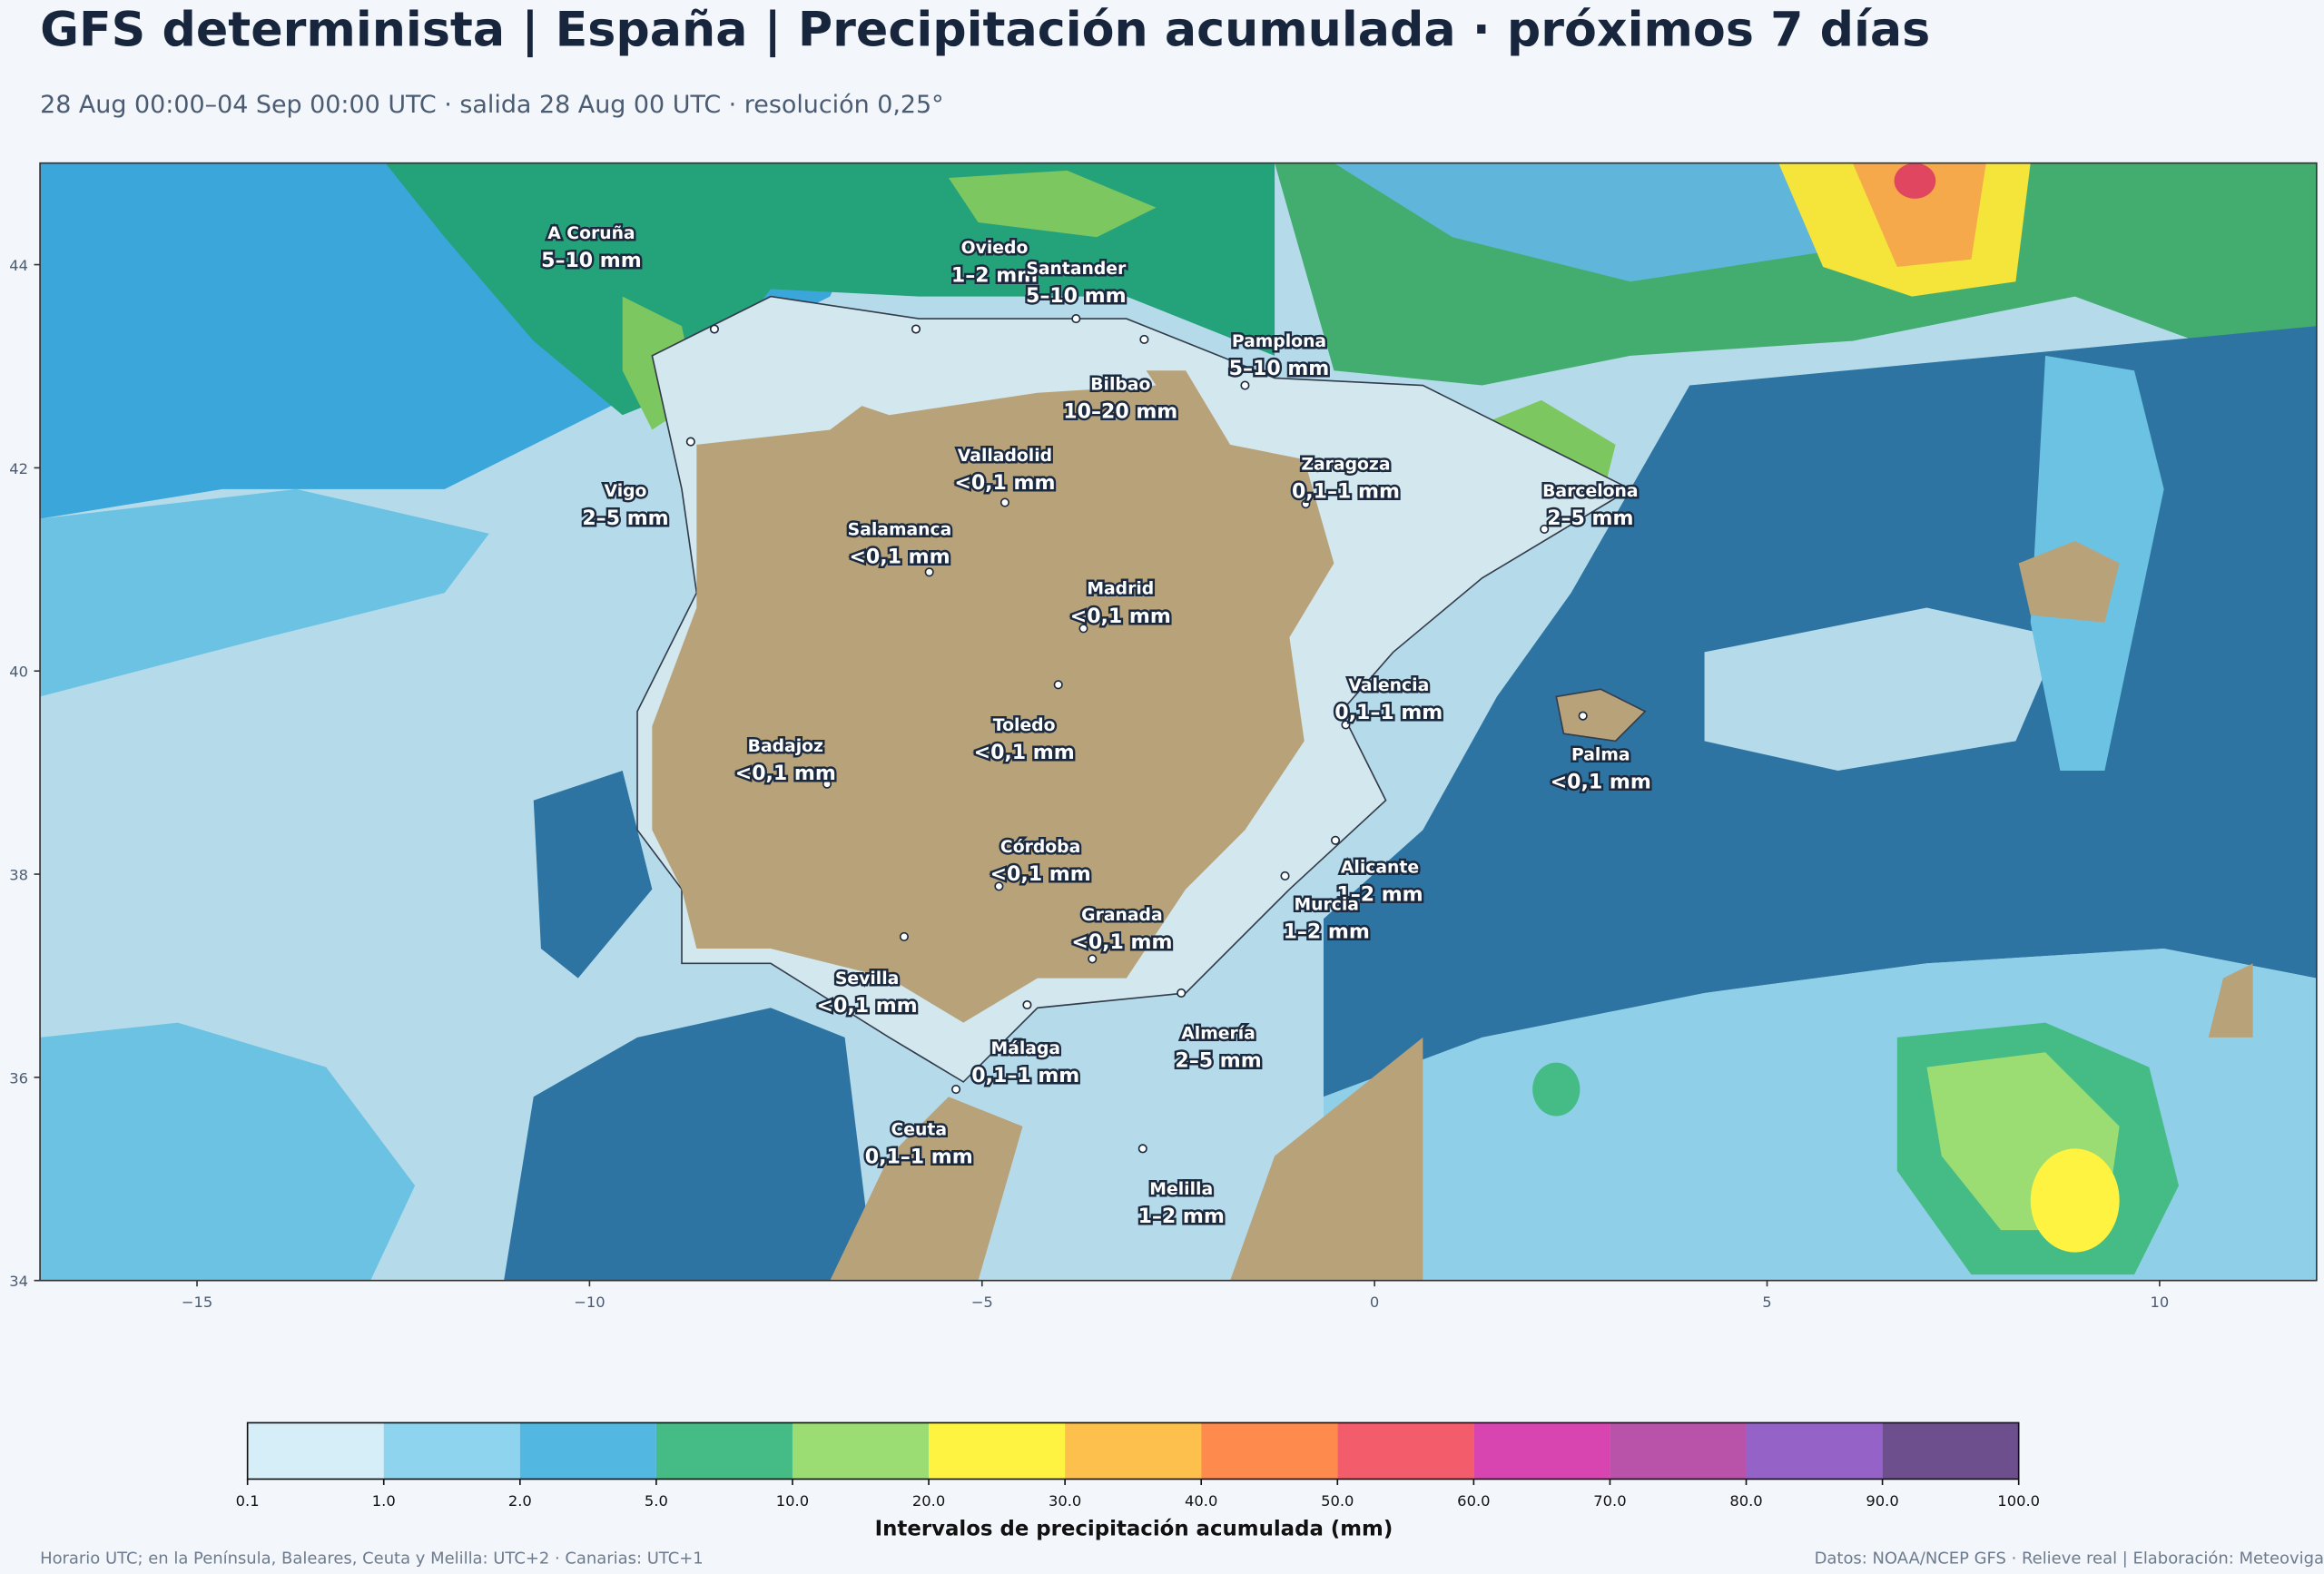 This screenshot has width=2324, height=1574. What do you see at coordinates (1473, 1501) in the screenshot?
I see `colorbar-tick-label: 60.0` at bounding box center [1473, 1501].